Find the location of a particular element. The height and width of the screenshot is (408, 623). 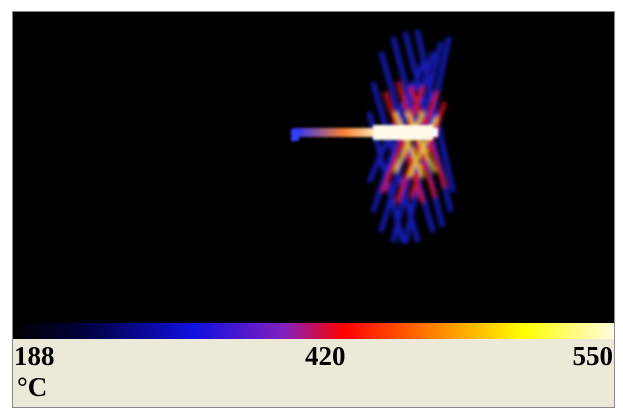

scale-mid-label: 420 is located at coordinates (325, 356).